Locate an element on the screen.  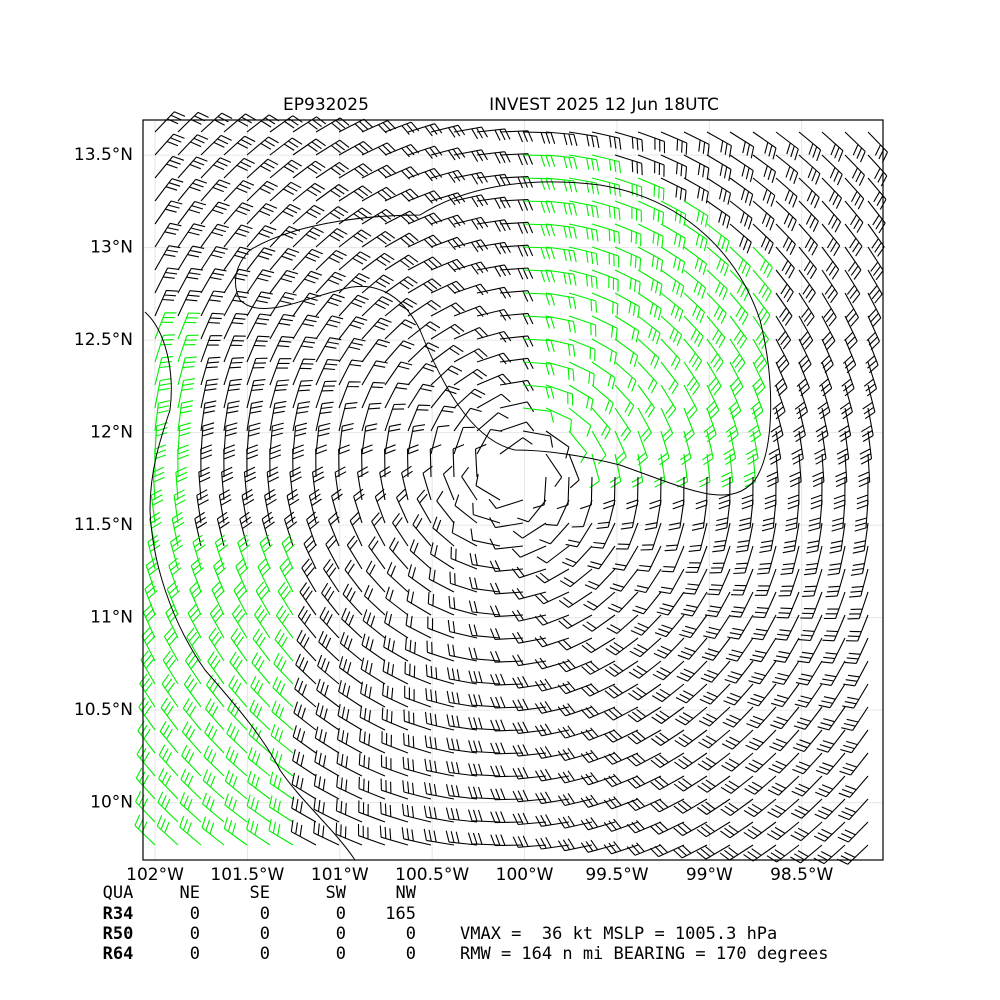
x-tick-label: 100.5°W is located at coordinates (432, 875).